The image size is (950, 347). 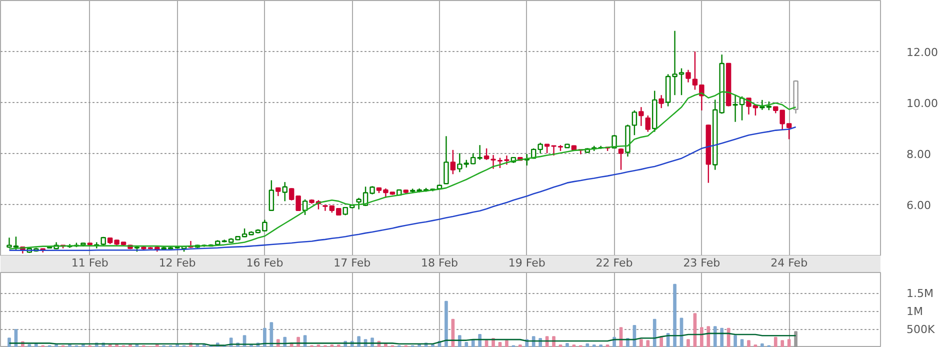 I want to click on y-tick-label: 8.00, so click(x=918, y=154).